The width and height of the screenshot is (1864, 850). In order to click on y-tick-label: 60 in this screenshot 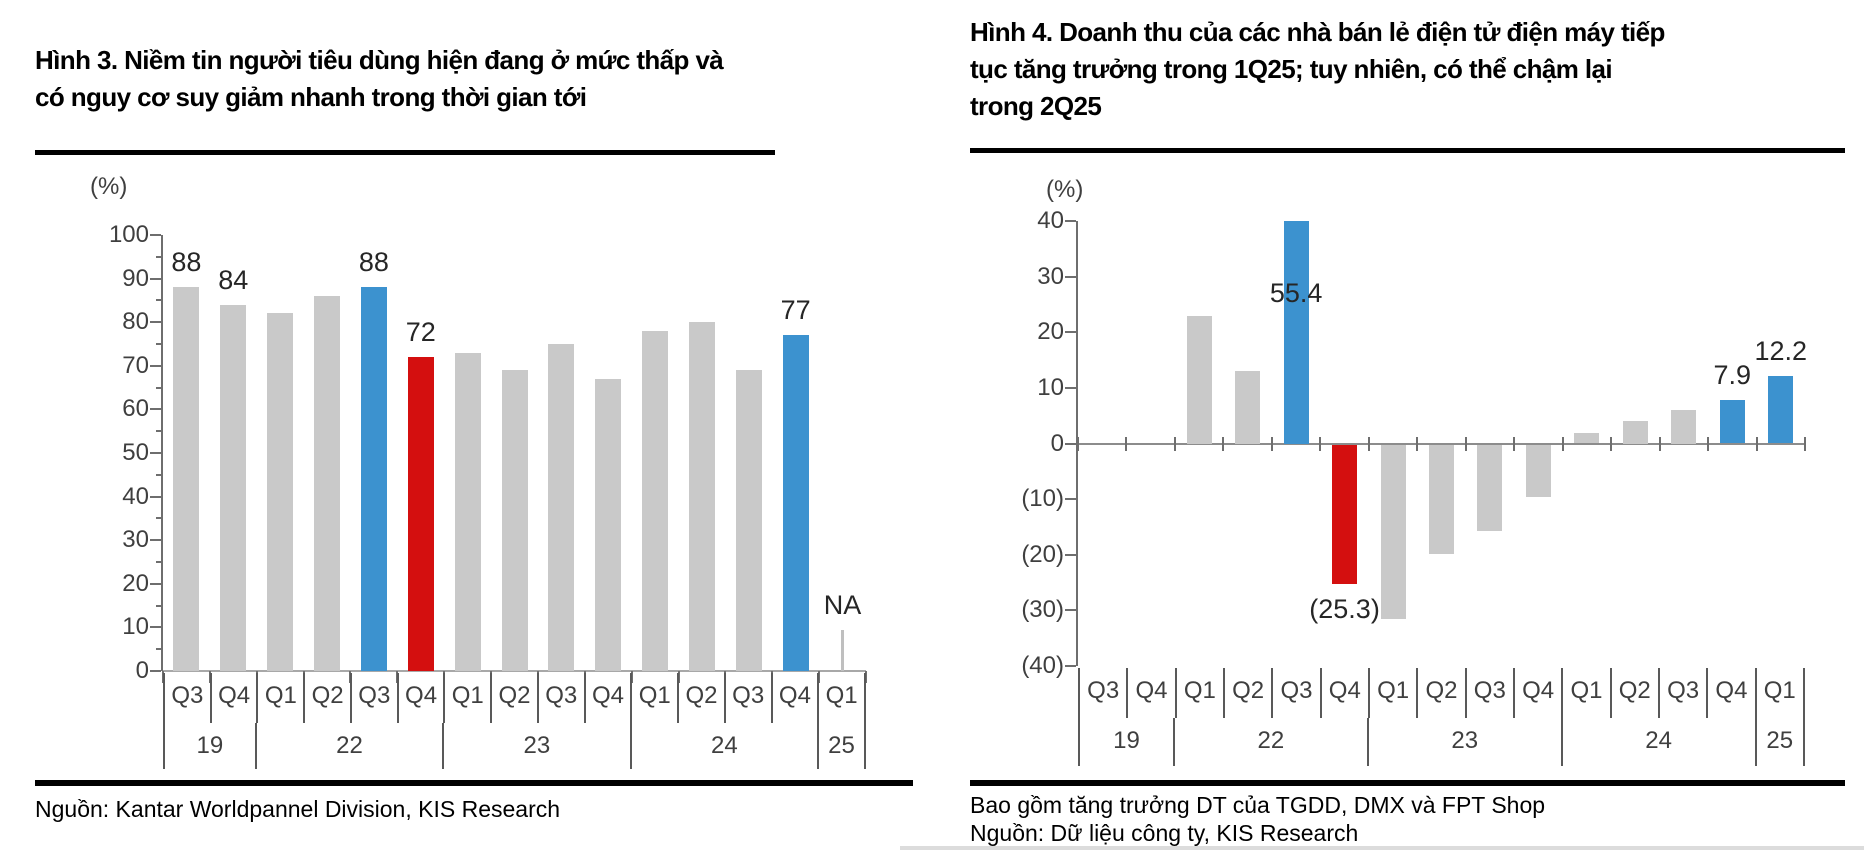, I will do `click(135, 409)`.